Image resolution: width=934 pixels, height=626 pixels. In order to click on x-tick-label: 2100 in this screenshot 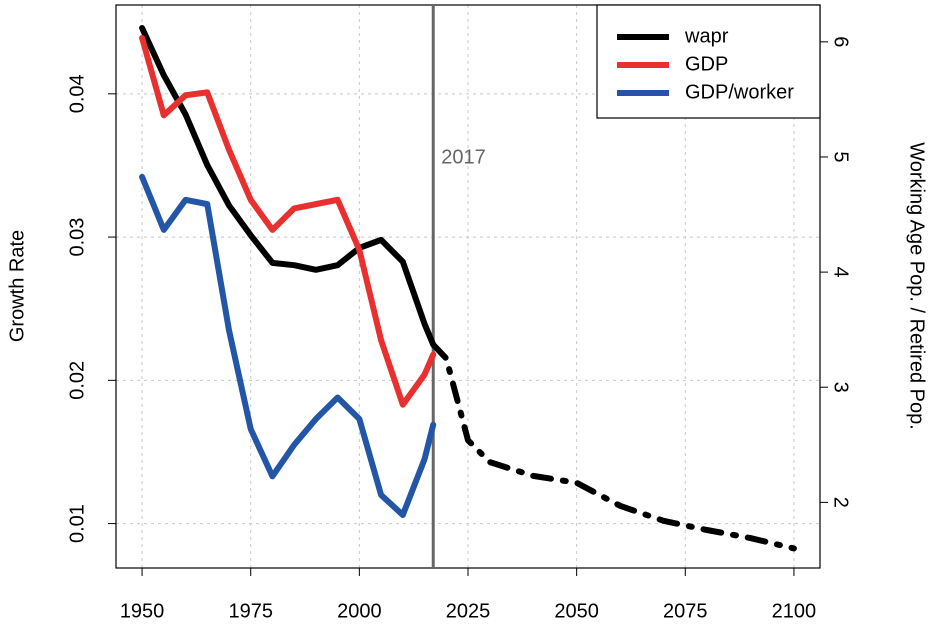, I will do `click(794, 611)`.